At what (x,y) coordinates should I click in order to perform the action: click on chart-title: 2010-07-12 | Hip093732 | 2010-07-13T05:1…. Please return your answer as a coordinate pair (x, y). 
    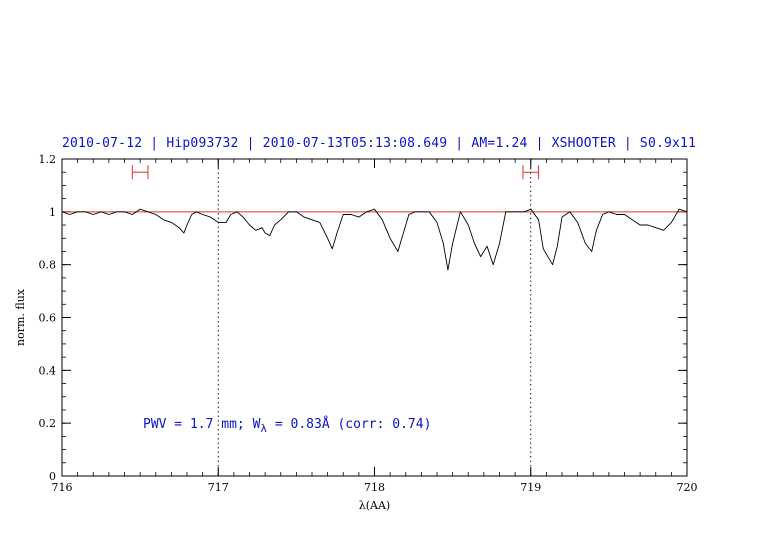
    Looking at the image, I should click on (379, 143).